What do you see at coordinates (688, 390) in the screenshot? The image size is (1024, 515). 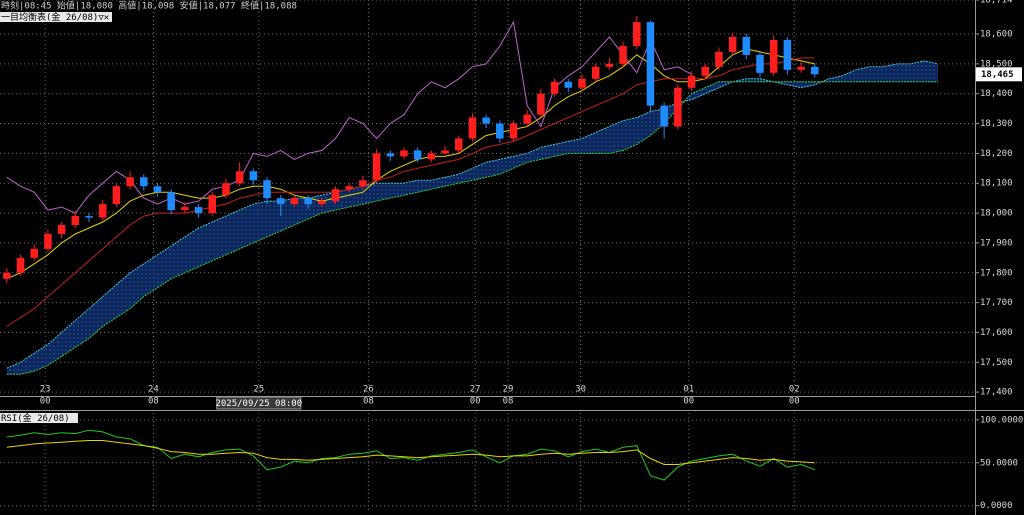 I see `x-tick-label: 01` at bounding box center [688, 390].